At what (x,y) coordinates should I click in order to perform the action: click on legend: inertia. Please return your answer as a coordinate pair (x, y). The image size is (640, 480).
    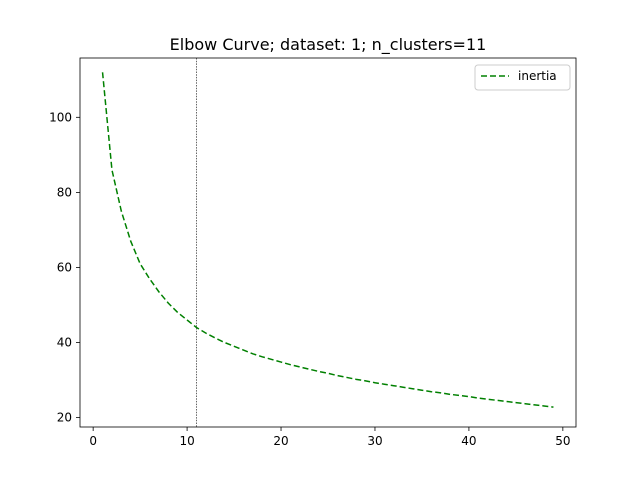
    Looking at the image, I should click on (522, 77).